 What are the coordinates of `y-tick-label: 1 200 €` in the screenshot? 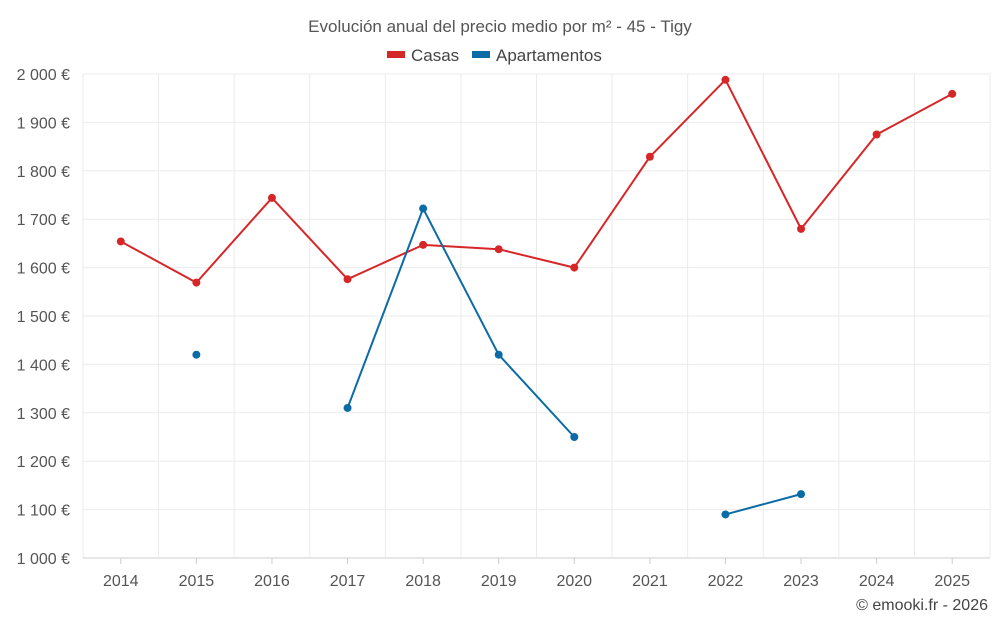 It's located at (43, 462).